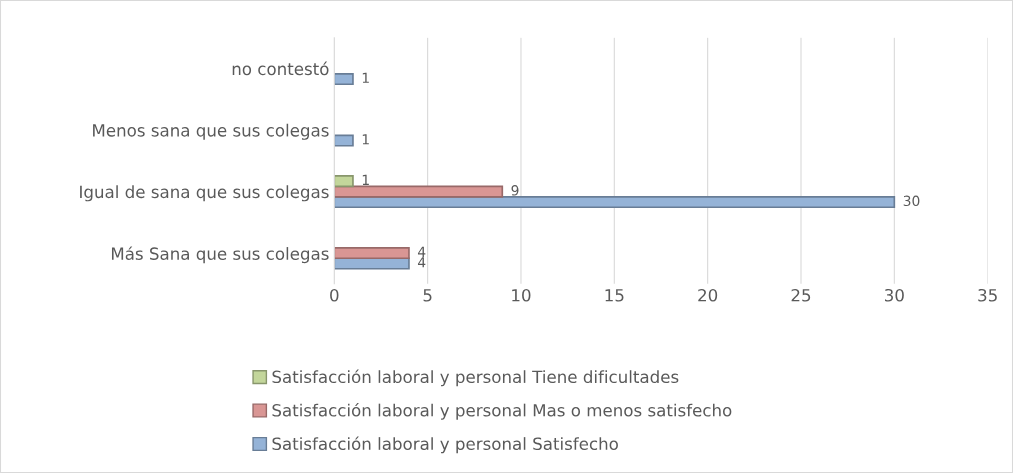  What do you see at coordinates (614, 295) in the screenshot?
I see `x-tick-label: 15` at bounding box center [614, 295].